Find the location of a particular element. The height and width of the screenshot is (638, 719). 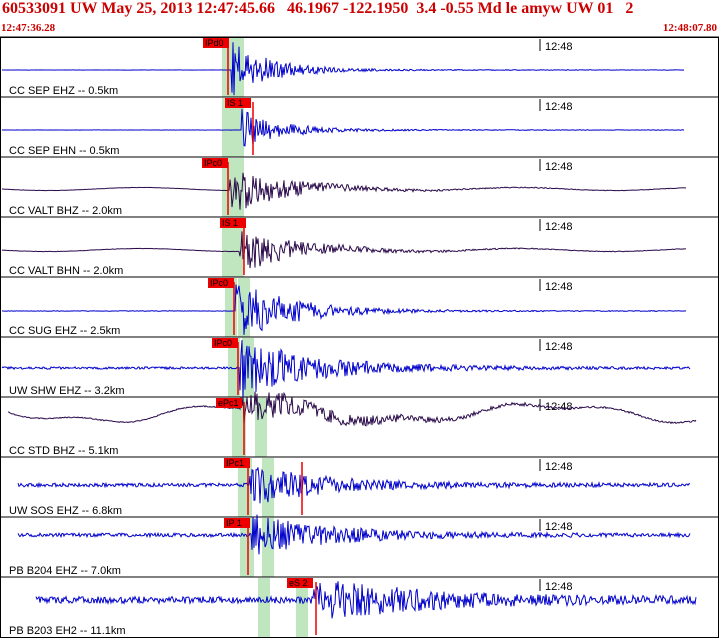

trace-row: 12:48 IPc1 UW SOS EHZ -- 6.8km is located at coordinates (359, 486).